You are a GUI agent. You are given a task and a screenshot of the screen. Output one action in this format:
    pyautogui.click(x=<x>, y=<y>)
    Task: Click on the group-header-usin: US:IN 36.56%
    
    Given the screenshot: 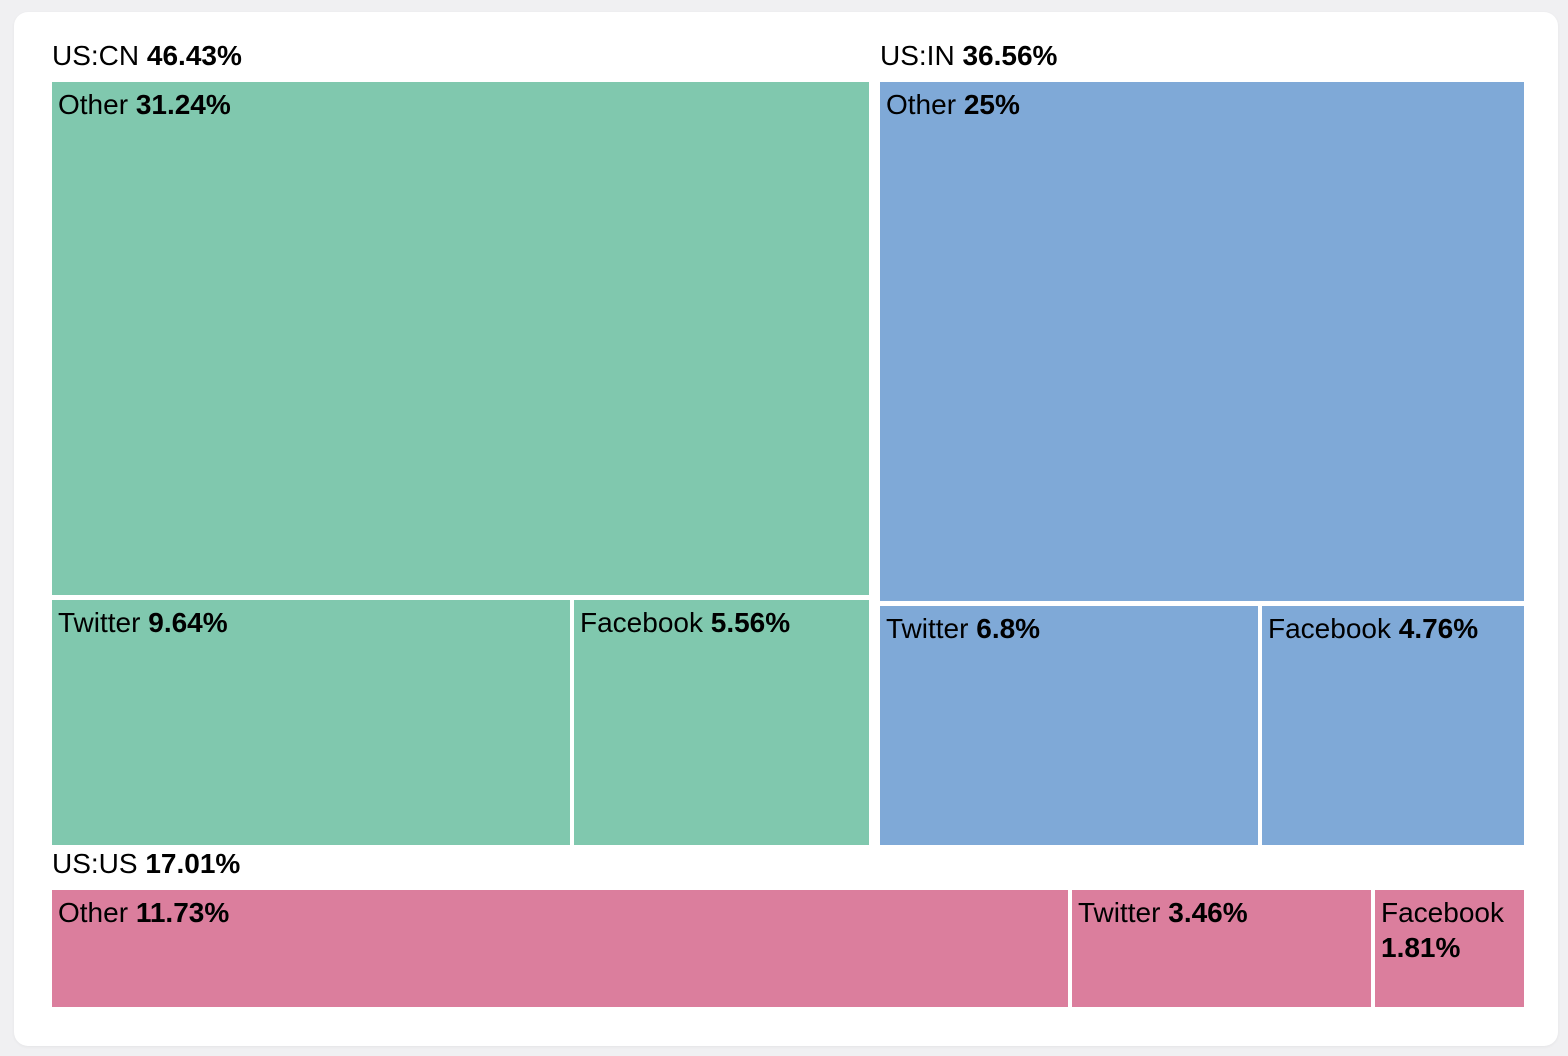 What is the action you would take?
    pyautogui.click(x=968, y=56)
    